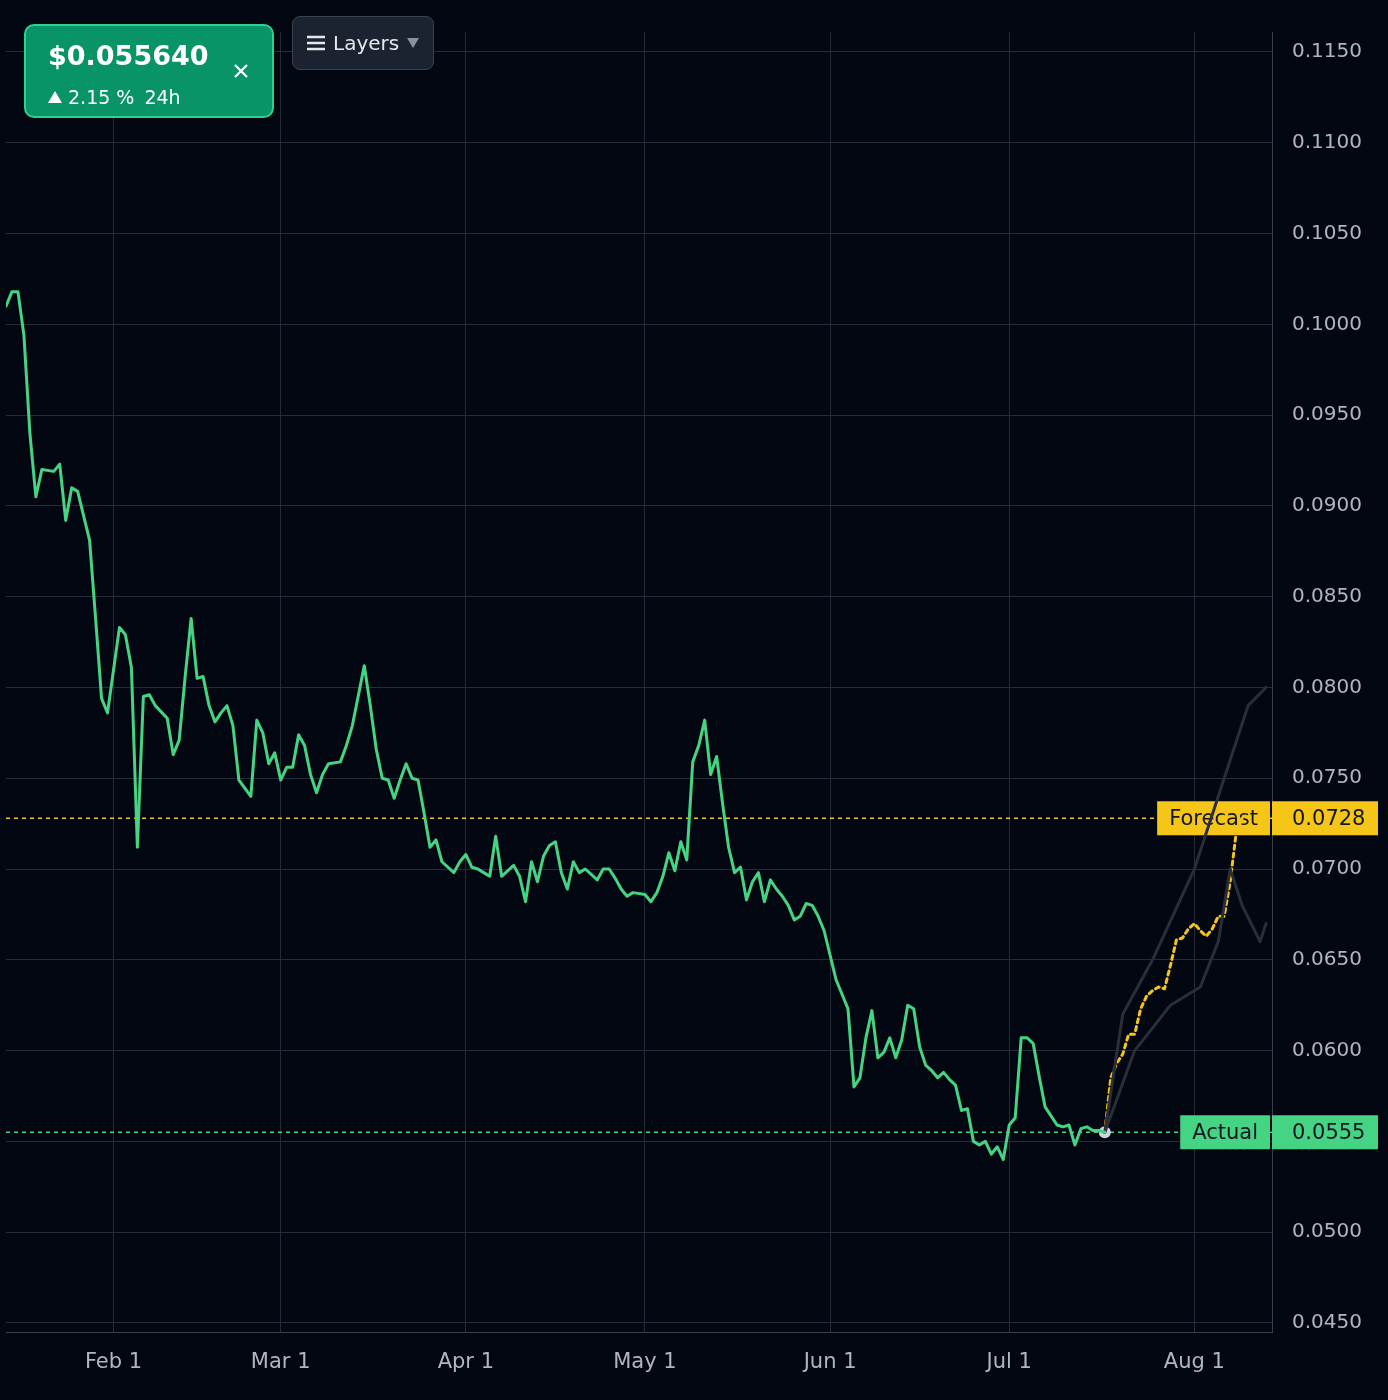 The width and height of the screenshot is (1388, 1400). Describe the element at coordinates (1327, 322) in the screenshot. I see `y-tick-label: 0.1000` at that location.